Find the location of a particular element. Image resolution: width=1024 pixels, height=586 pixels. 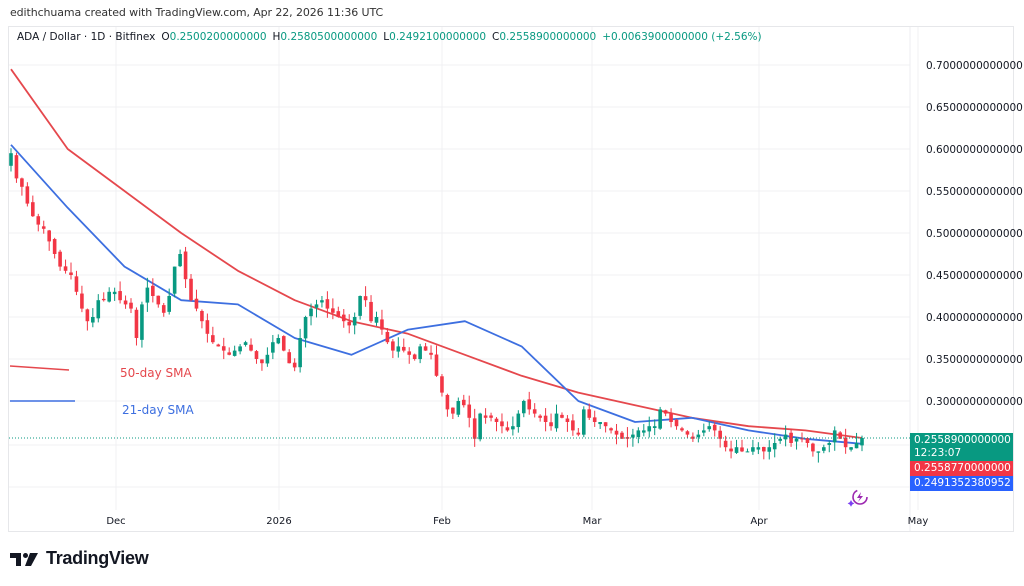

price-tick: 0.7000000000000 is located at coordinates (974, 66).